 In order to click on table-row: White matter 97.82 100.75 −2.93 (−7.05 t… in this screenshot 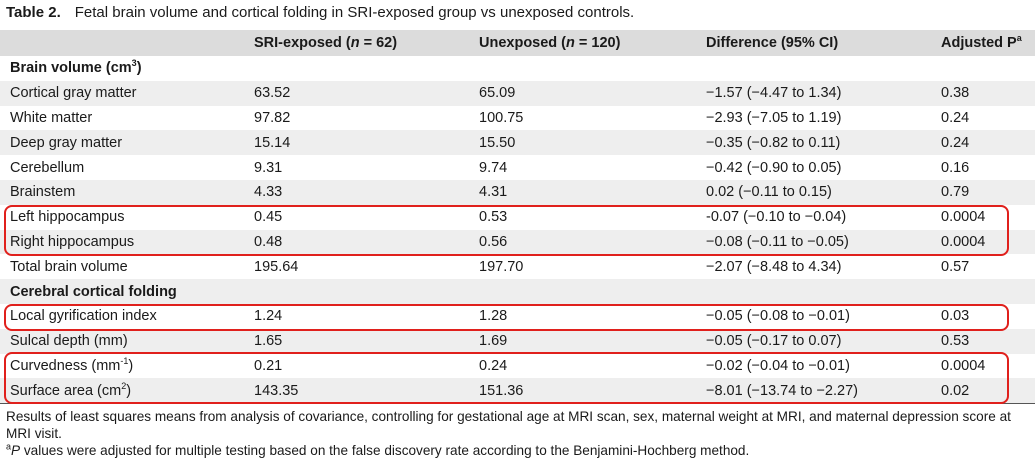, I will do `click(517, 118)`.